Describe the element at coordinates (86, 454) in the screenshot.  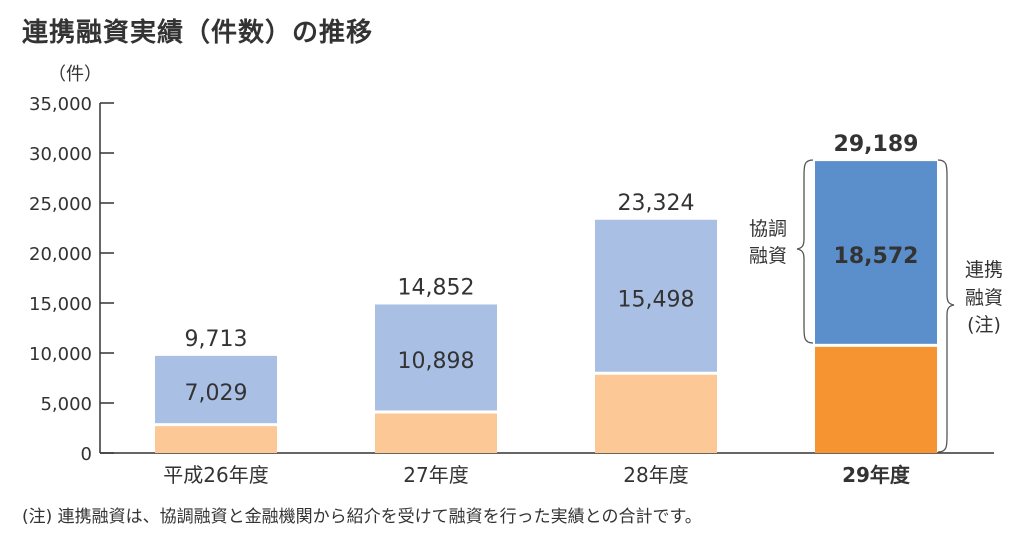
I see `y-tick-label: 0` at that location.